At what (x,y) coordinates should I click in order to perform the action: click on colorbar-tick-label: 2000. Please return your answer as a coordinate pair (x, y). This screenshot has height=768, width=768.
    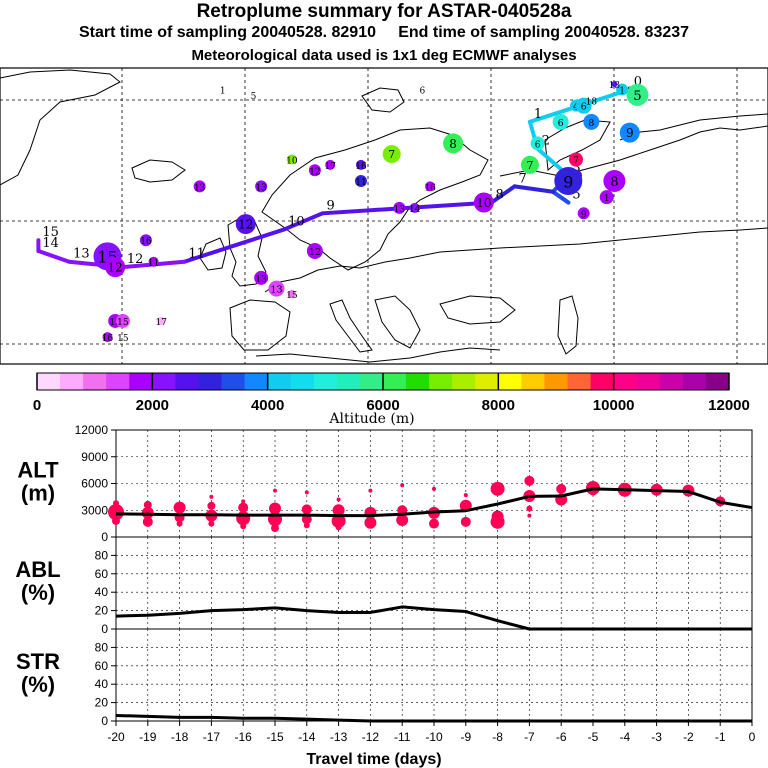
    Looking at the image, I should click on (152, 405).